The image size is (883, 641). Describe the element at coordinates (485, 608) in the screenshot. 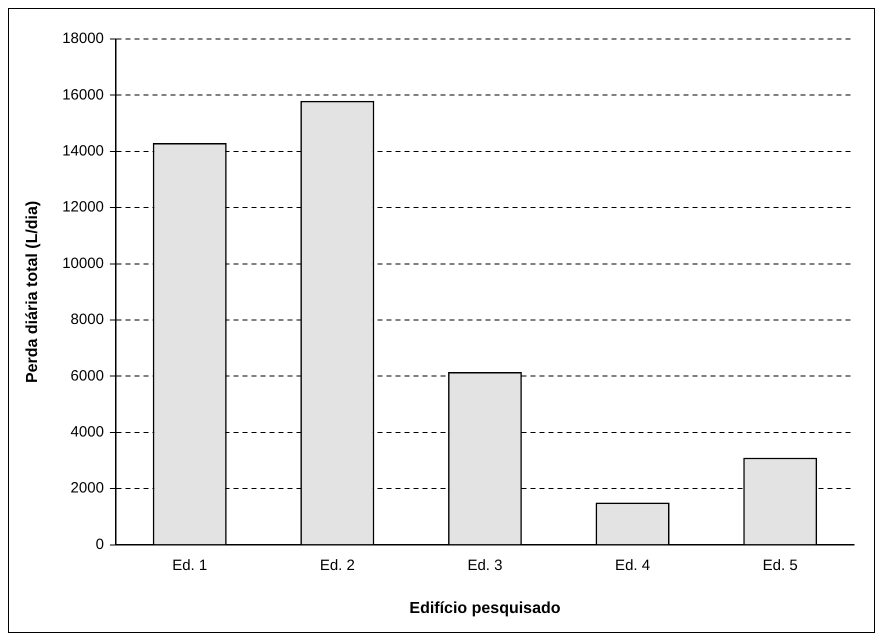

I see `x-axis-title: Edifício pesquisado` at that location.